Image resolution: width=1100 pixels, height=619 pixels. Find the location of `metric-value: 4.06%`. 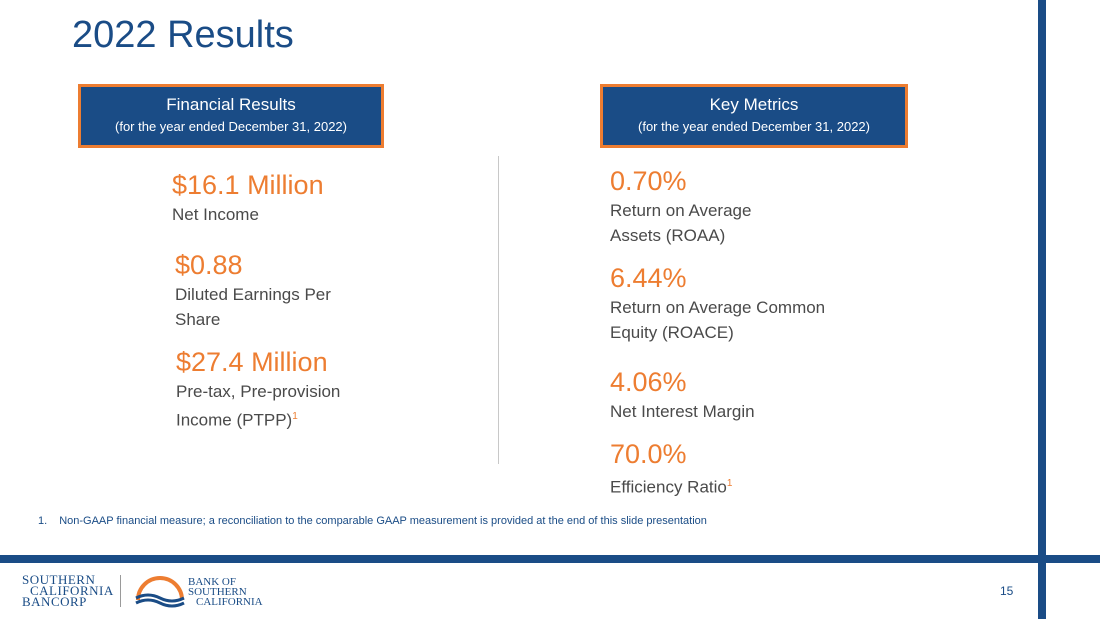

metric-value: 4.06% is located at coordinates (648, 382).